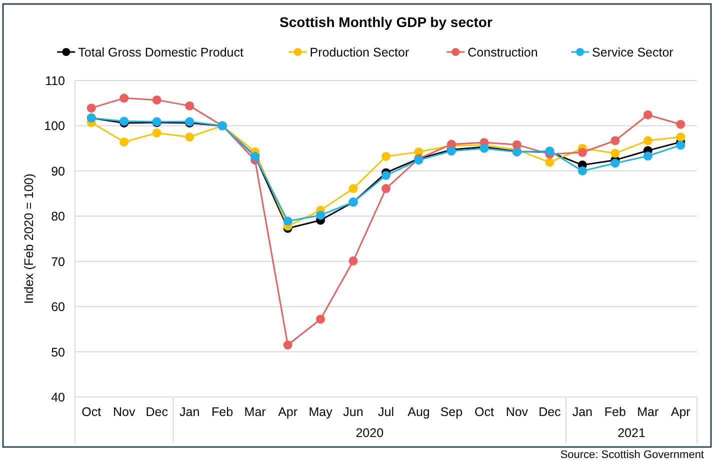  What do you see at coordinates (58, 217) in the screenshot?
I see `y-tick-label: 80` at bounding box center [58, 217].